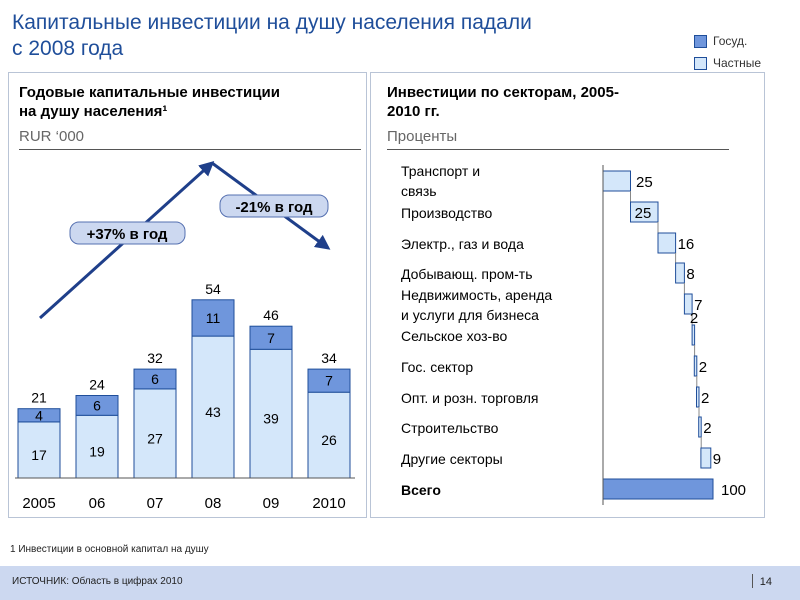  I want to click on callout-down-box, so click(274, 206).